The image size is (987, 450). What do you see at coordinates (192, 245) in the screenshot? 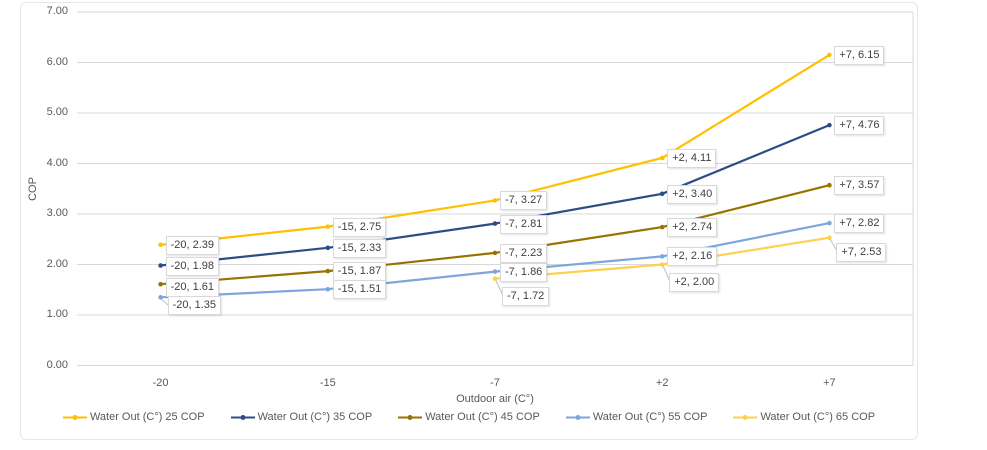
I see `data-label: -20, 2.39` at bounding box center [192, 245].